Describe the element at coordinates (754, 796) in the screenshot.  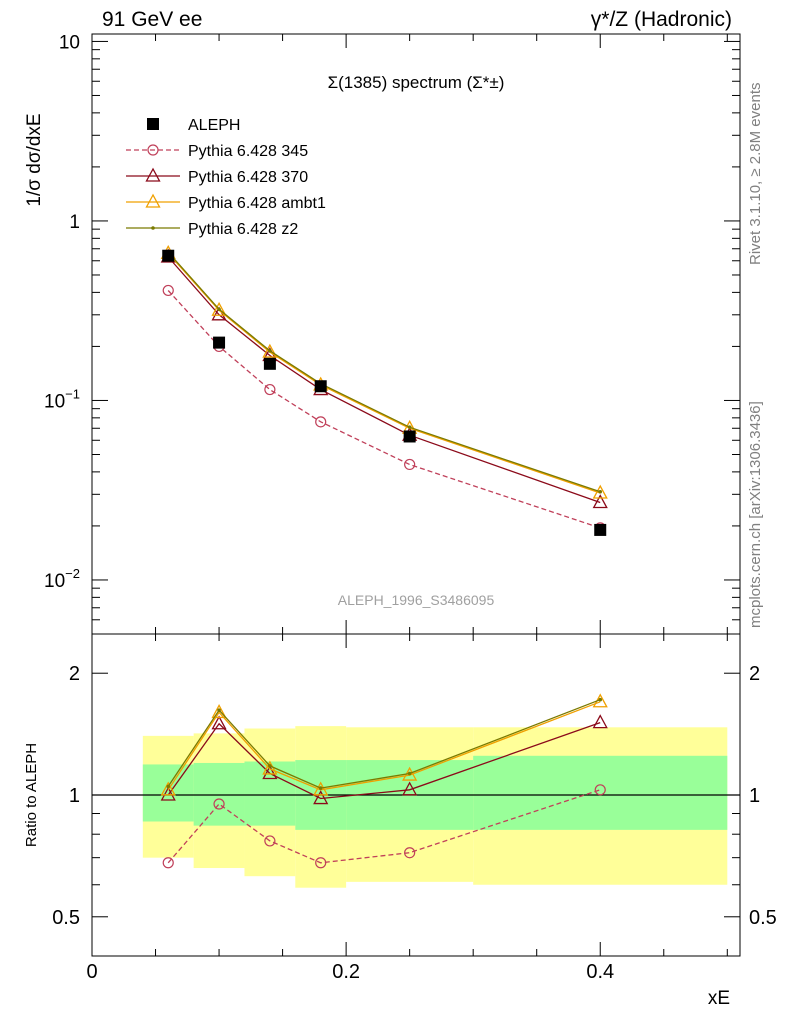
I see `y-tick-label-right: 1` at that location.